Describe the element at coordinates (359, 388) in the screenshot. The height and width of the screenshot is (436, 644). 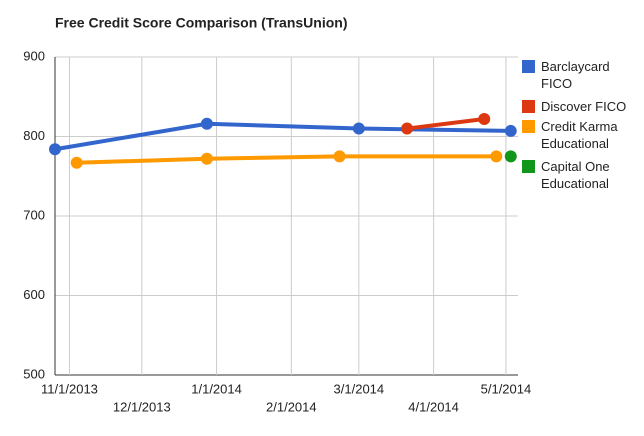
I see `x-tick-label: 3/1/2014` at that location.